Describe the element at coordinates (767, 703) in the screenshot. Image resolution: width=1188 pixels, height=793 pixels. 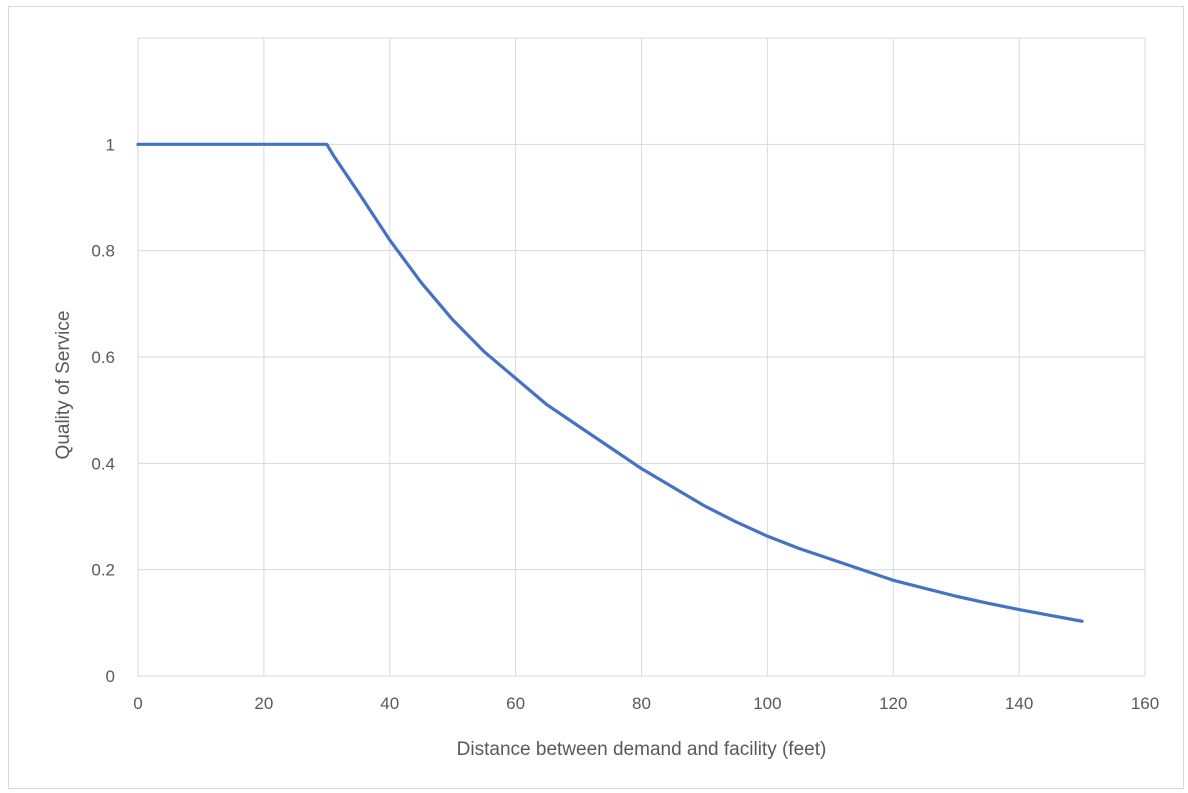
I see `x-tick-label: 100` at that location.